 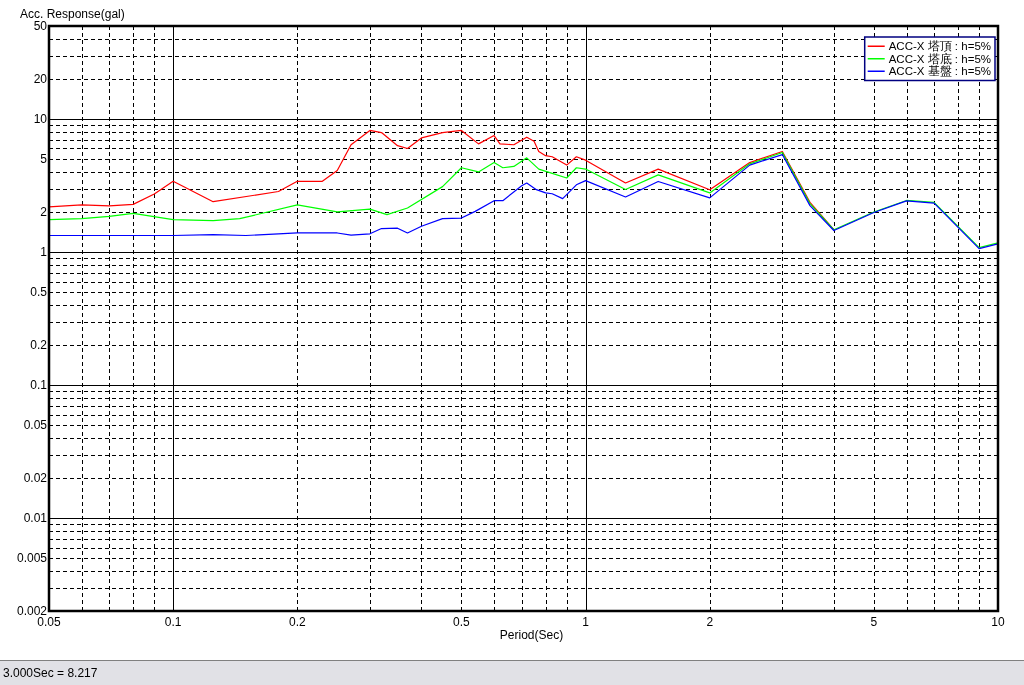 What do you see at coordinates (939, 46) in the screenshot?
I see `legend-label: ACC-X 塔頂 : h=5%` at bounding box center [939, 46].